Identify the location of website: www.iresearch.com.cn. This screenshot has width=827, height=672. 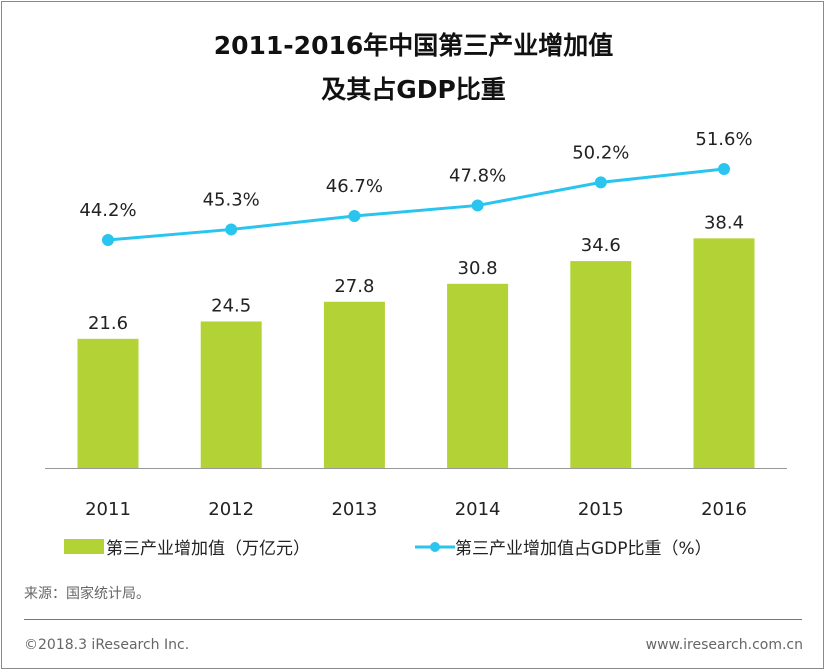
(724, 645).